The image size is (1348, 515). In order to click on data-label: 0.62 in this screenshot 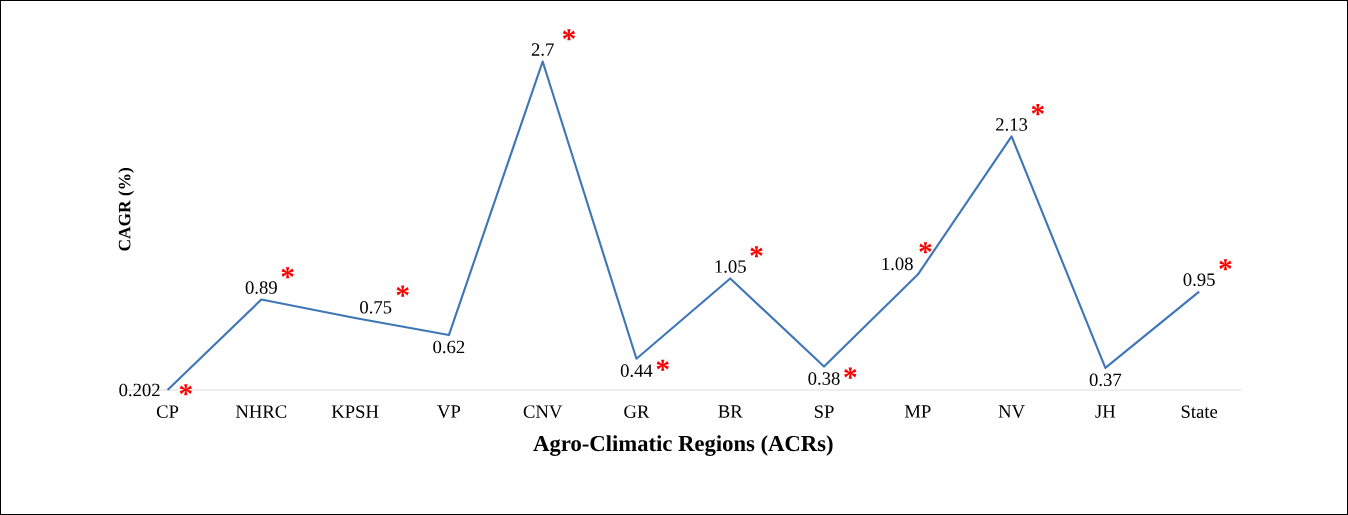, I will do `click(449, 347)`.